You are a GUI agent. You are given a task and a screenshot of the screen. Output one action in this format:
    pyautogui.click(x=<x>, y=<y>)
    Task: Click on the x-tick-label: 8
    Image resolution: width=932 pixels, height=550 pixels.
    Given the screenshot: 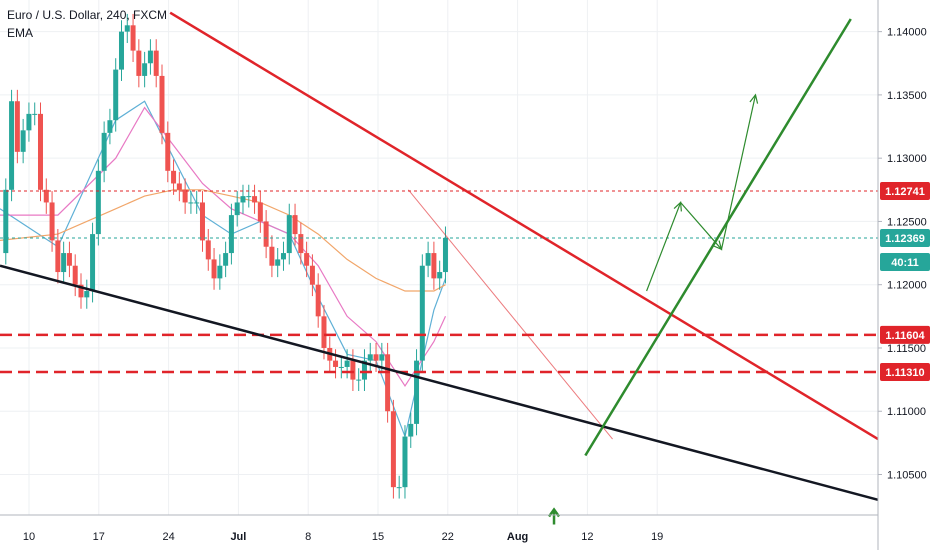 What is the action you would take?
    pyautogui.click(x=308, y=537)
    